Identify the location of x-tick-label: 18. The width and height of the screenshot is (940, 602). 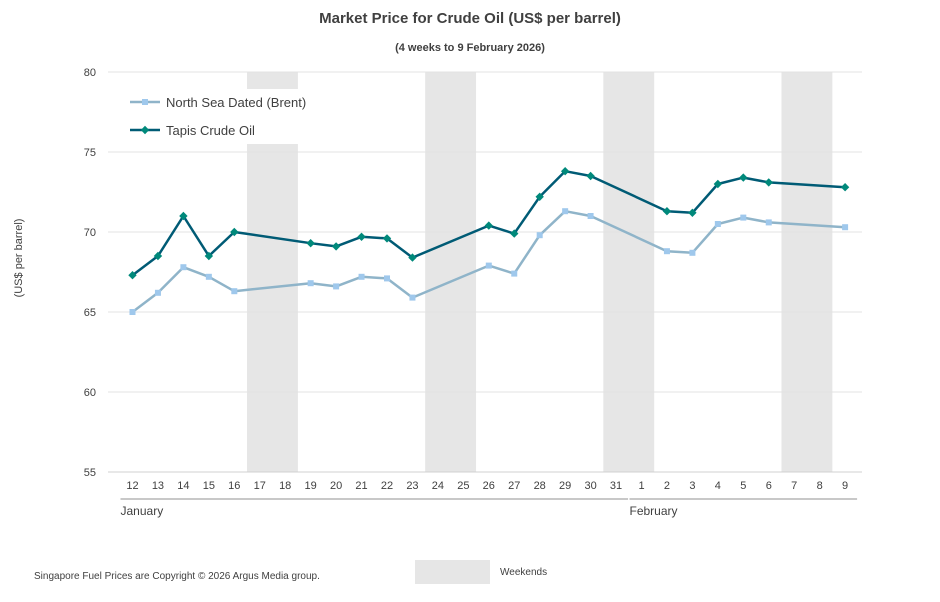
(285, 486).